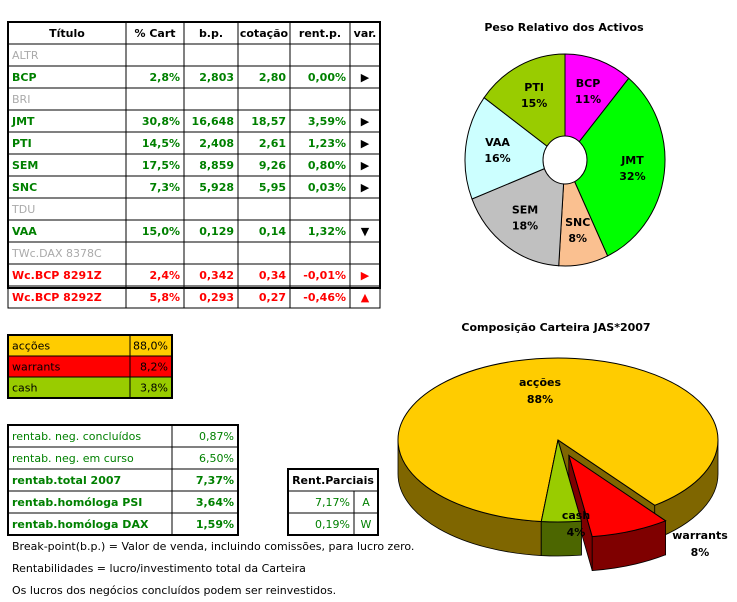 The image size is (737, 602). I want to click on slice-label: BCP, so click(588, 83).